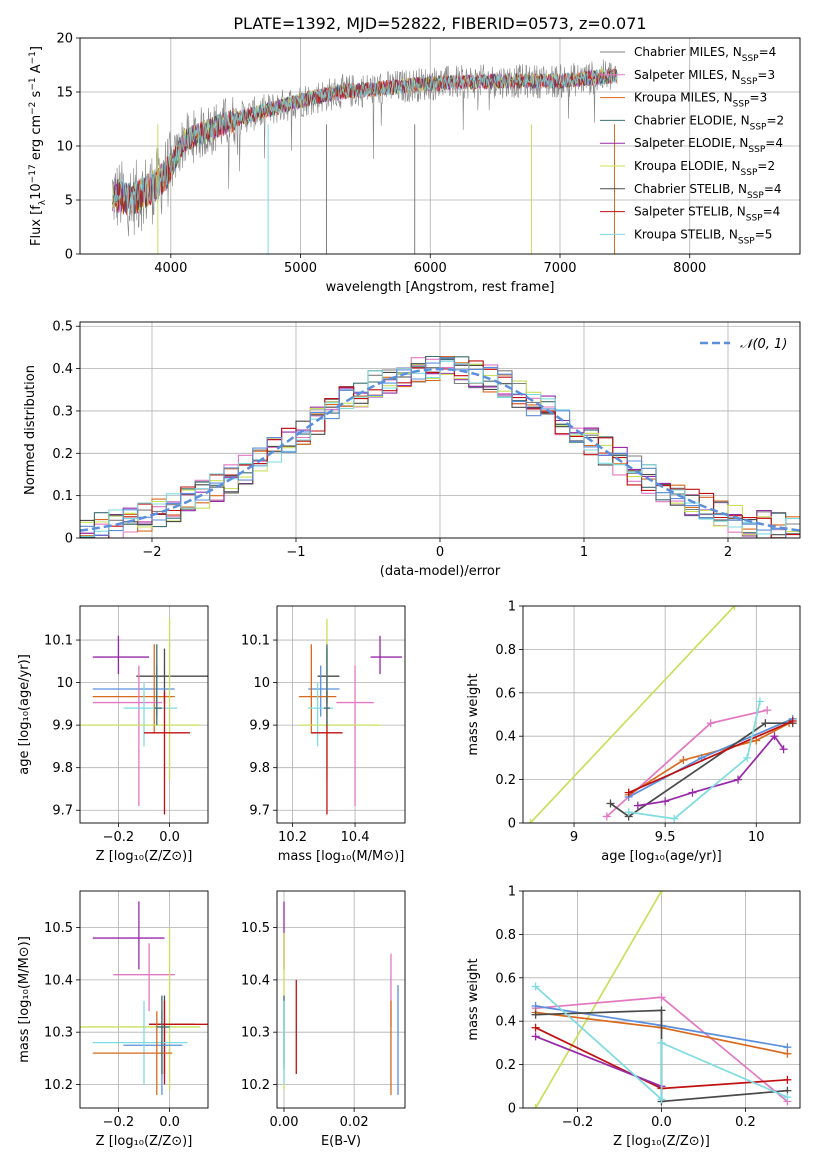  What do you see at coordinates (559, 268) in the screenshot?
I see `x-tick-label: 7000` at bounding box center [559, 268].